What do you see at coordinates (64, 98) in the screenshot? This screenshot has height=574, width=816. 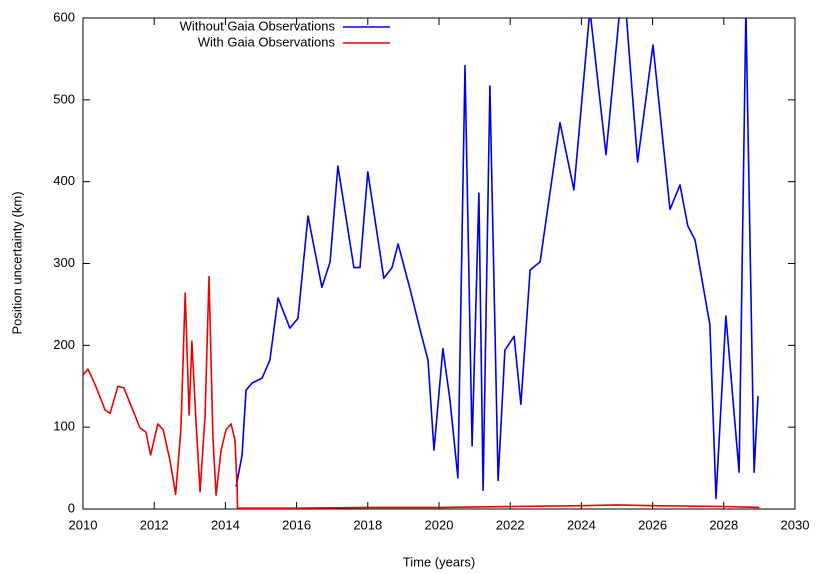 I see `y-tick-label: 500` at bounding box center [64, 98].